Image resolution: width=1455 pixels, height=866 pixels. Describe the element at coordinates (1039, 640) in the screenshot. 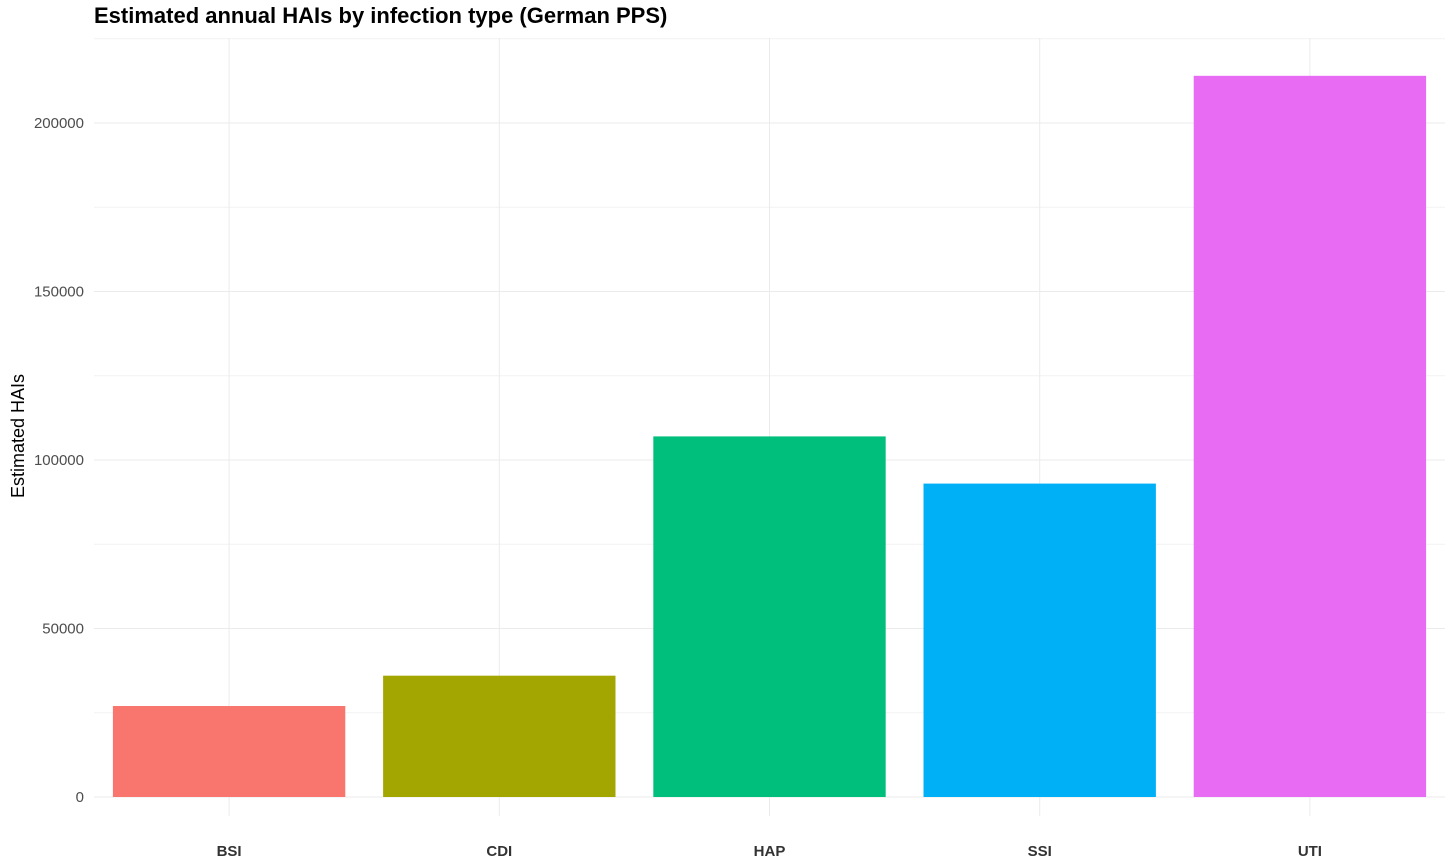

I see `bar-ssi` at that location.